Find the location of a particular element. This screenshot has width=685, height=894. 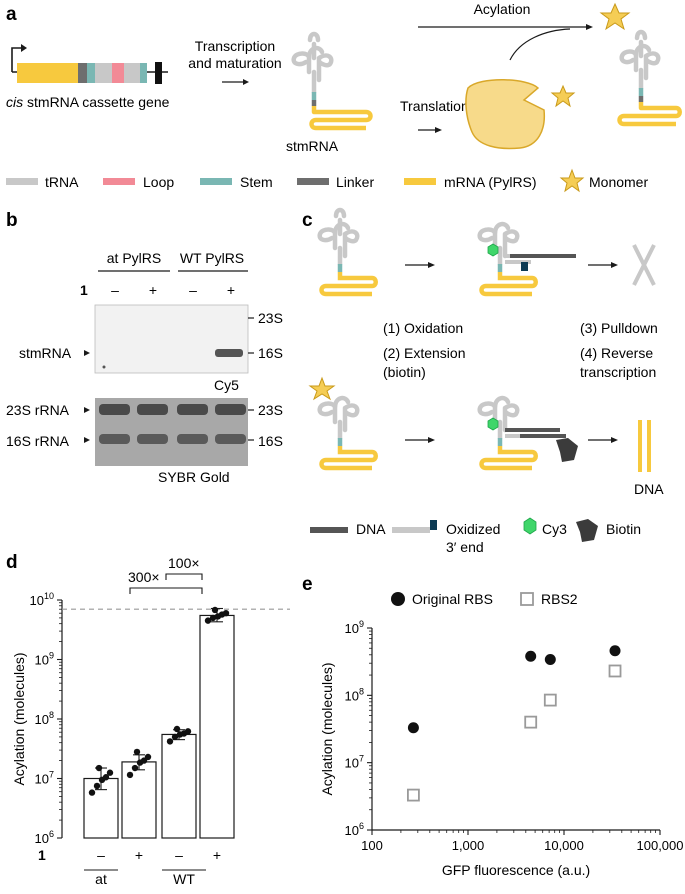

step-pulldown: (3) Pulldown is located at coordinates (619, 328).